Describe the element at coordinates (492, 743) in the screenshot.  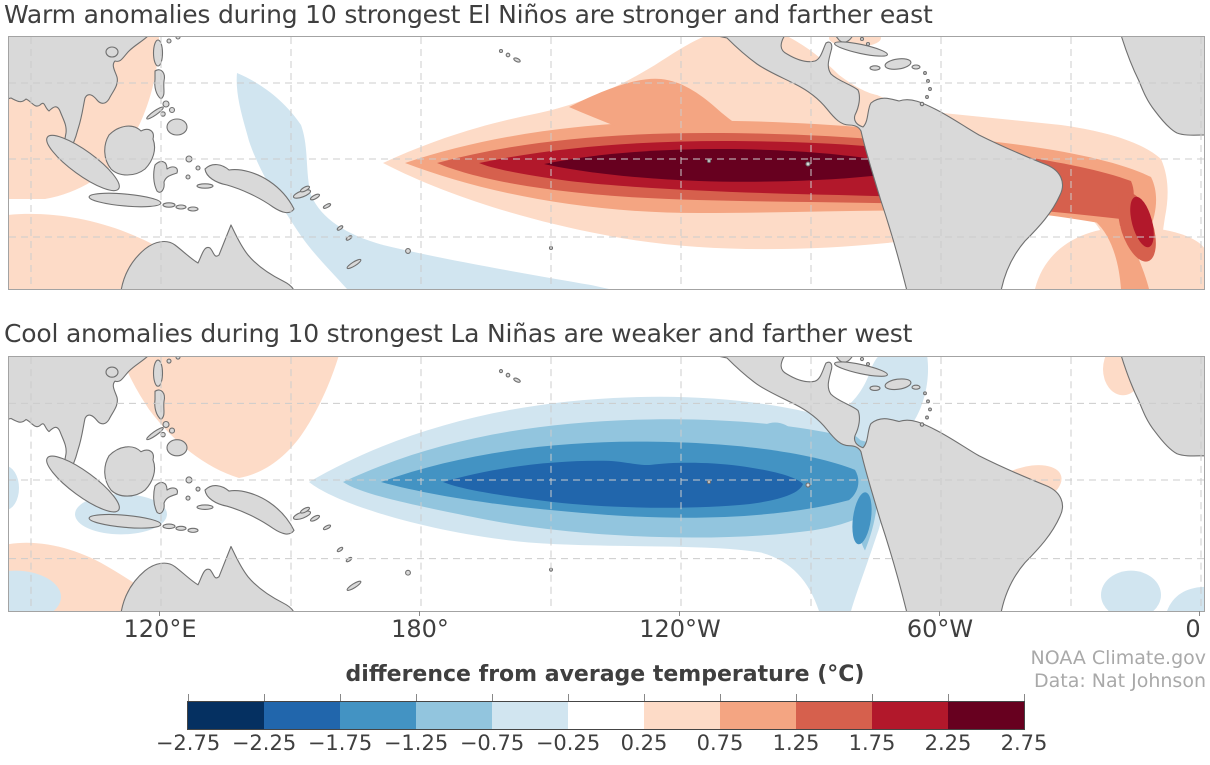
I see `colorbar-tick-label: −0.75` at that location.